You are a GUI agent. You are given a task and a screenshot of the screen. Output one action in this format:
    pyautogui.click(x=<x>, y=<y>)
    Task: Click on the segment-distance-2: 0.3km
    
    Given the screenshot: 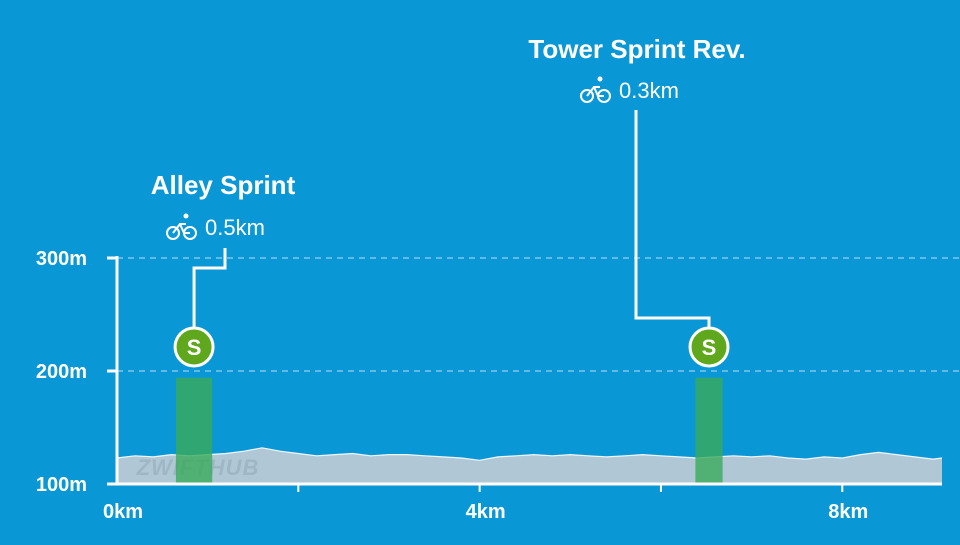 What is the action you would take?
    pyautogui.click(x=649, y=90)
    